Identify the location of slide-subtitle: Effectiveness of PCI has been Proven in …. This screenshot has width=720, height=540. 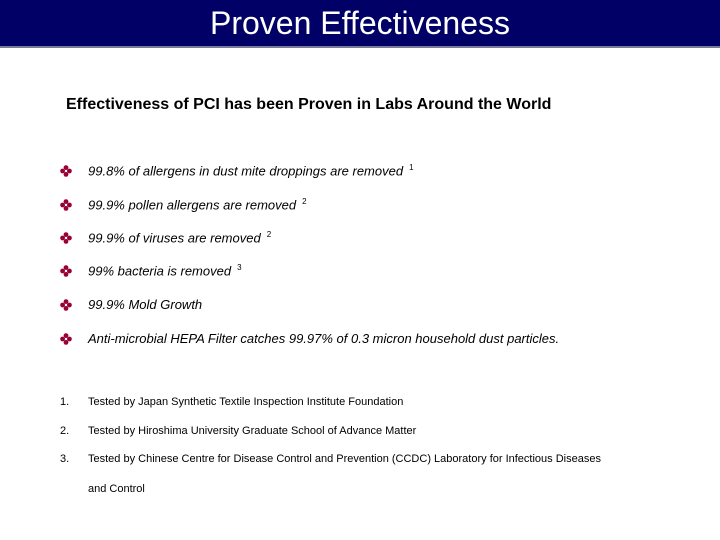
(309, 104).